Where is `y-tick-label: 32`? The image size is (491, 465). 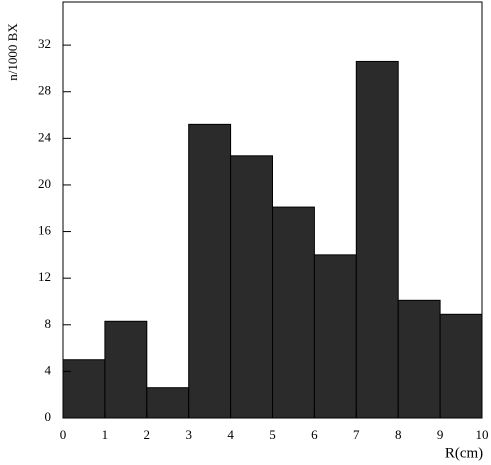
y-tick-label: 32 is located at coordinates (44, 43).